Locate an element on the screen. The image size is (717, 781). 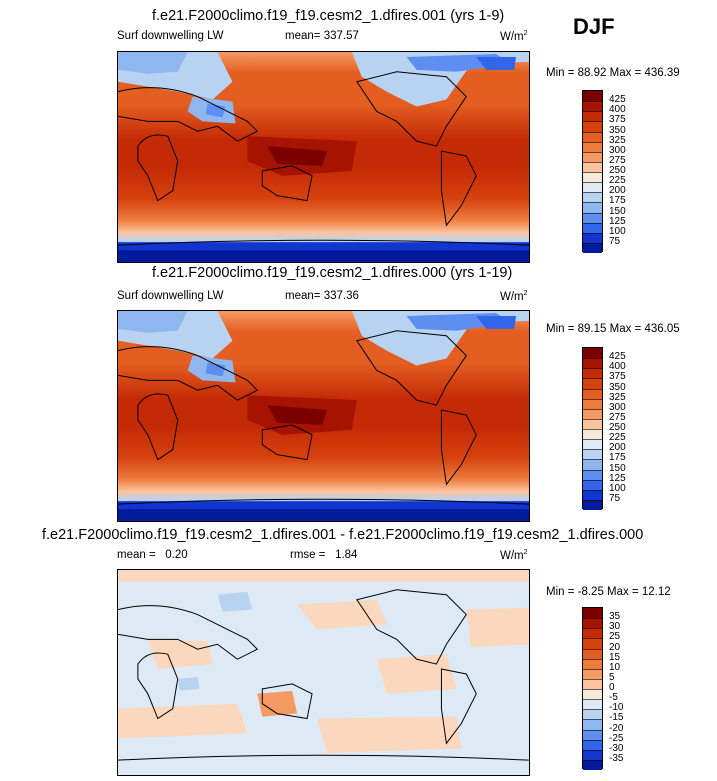
panel2-field-label: Surf downwelling LW is located at coordinates (170, 296).